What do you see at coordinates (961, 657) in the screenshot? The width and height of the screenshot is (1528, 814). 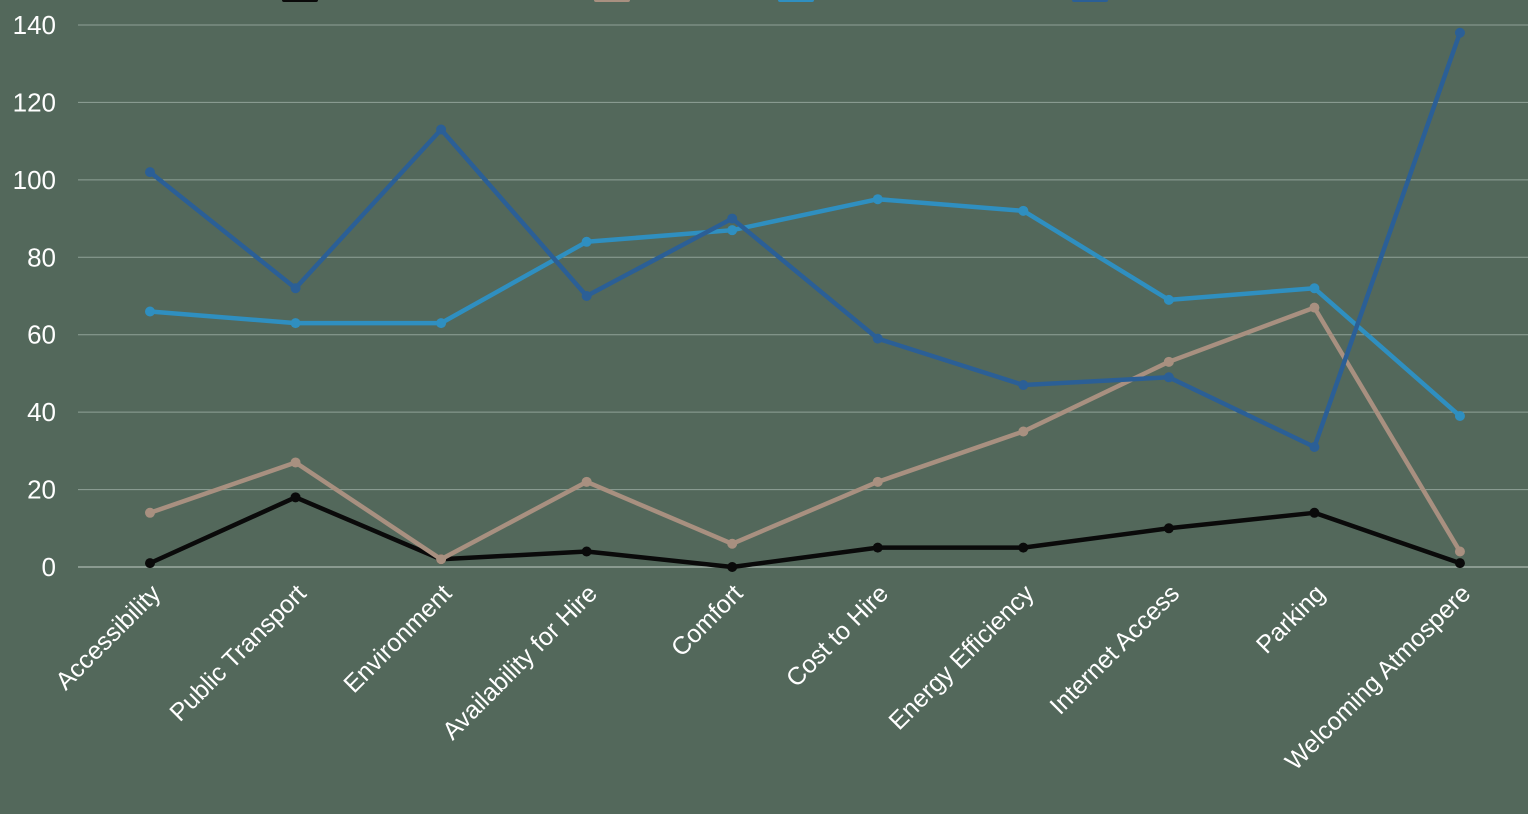 I see `x-category-label: Energy Efficiency` at bounding box center [961, 657].